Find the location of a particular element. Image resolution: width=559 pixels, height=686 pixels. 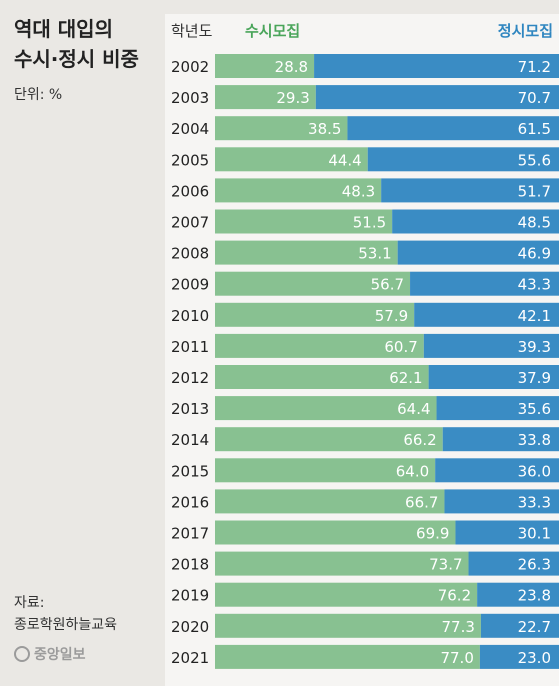

value-early: 66.2 is located at coordinates (419, 440).